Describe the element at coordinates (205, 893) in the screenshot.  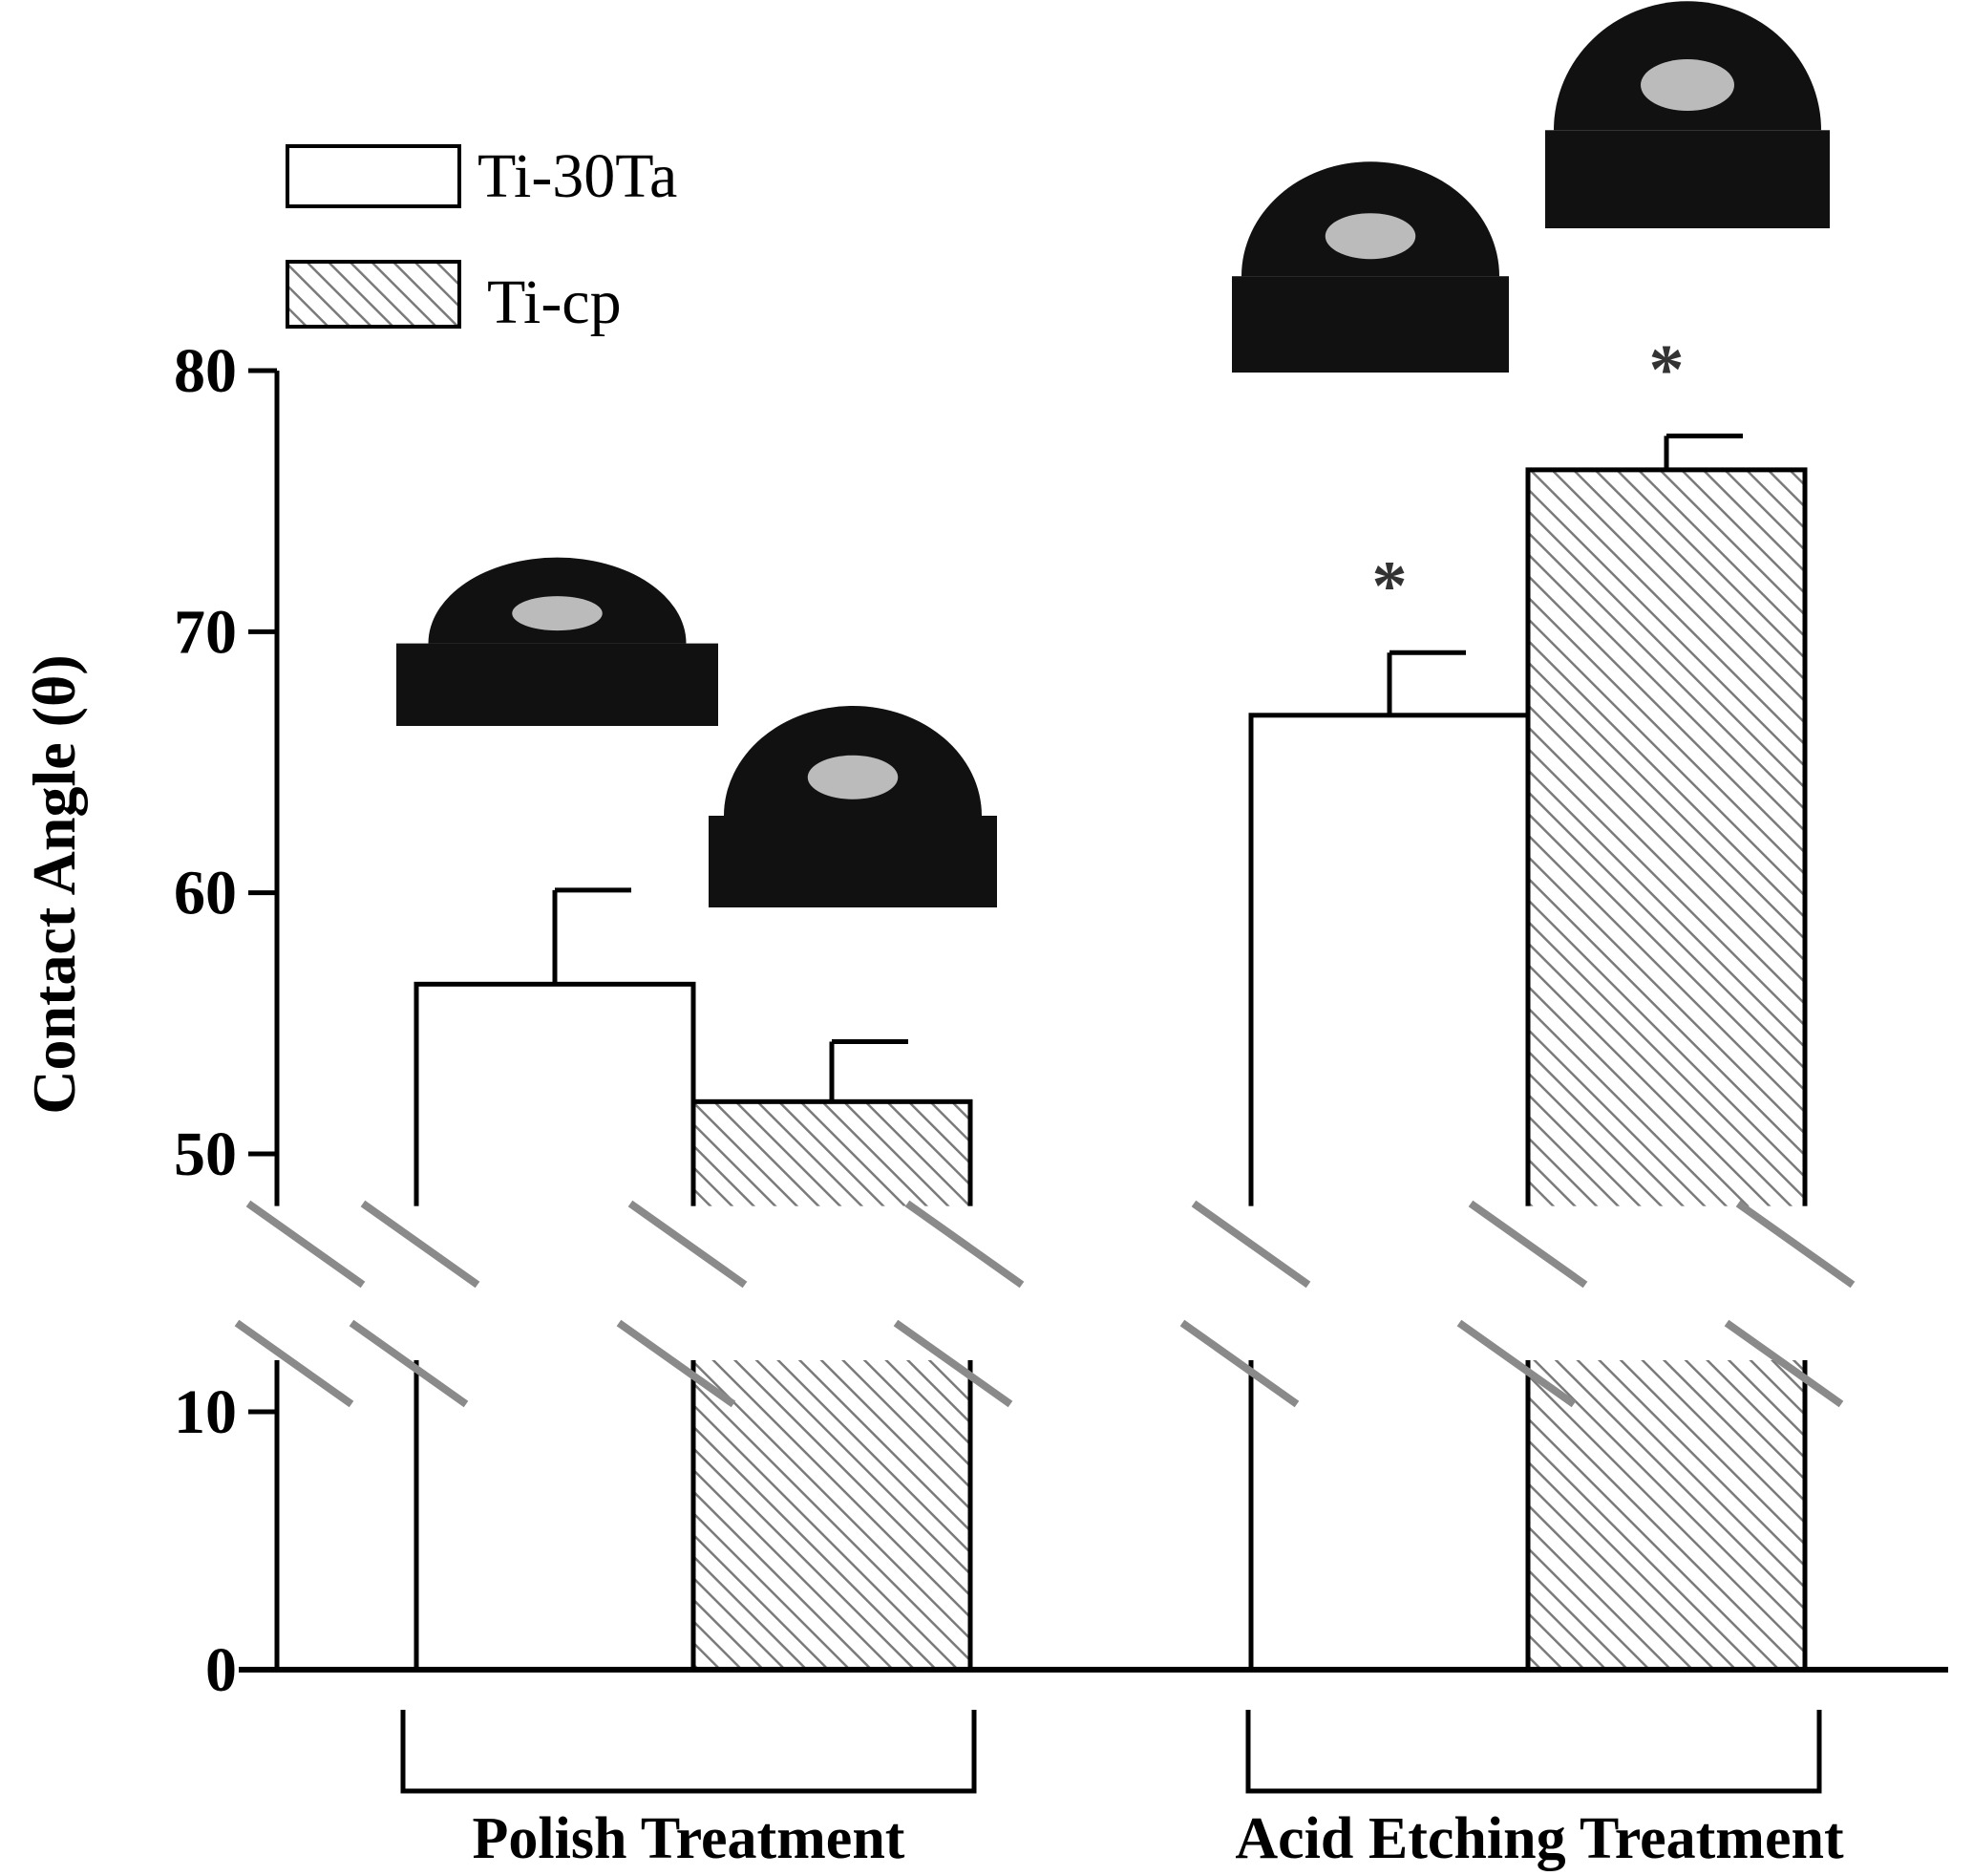
I see `y-tick-label-60: 60` at that location.